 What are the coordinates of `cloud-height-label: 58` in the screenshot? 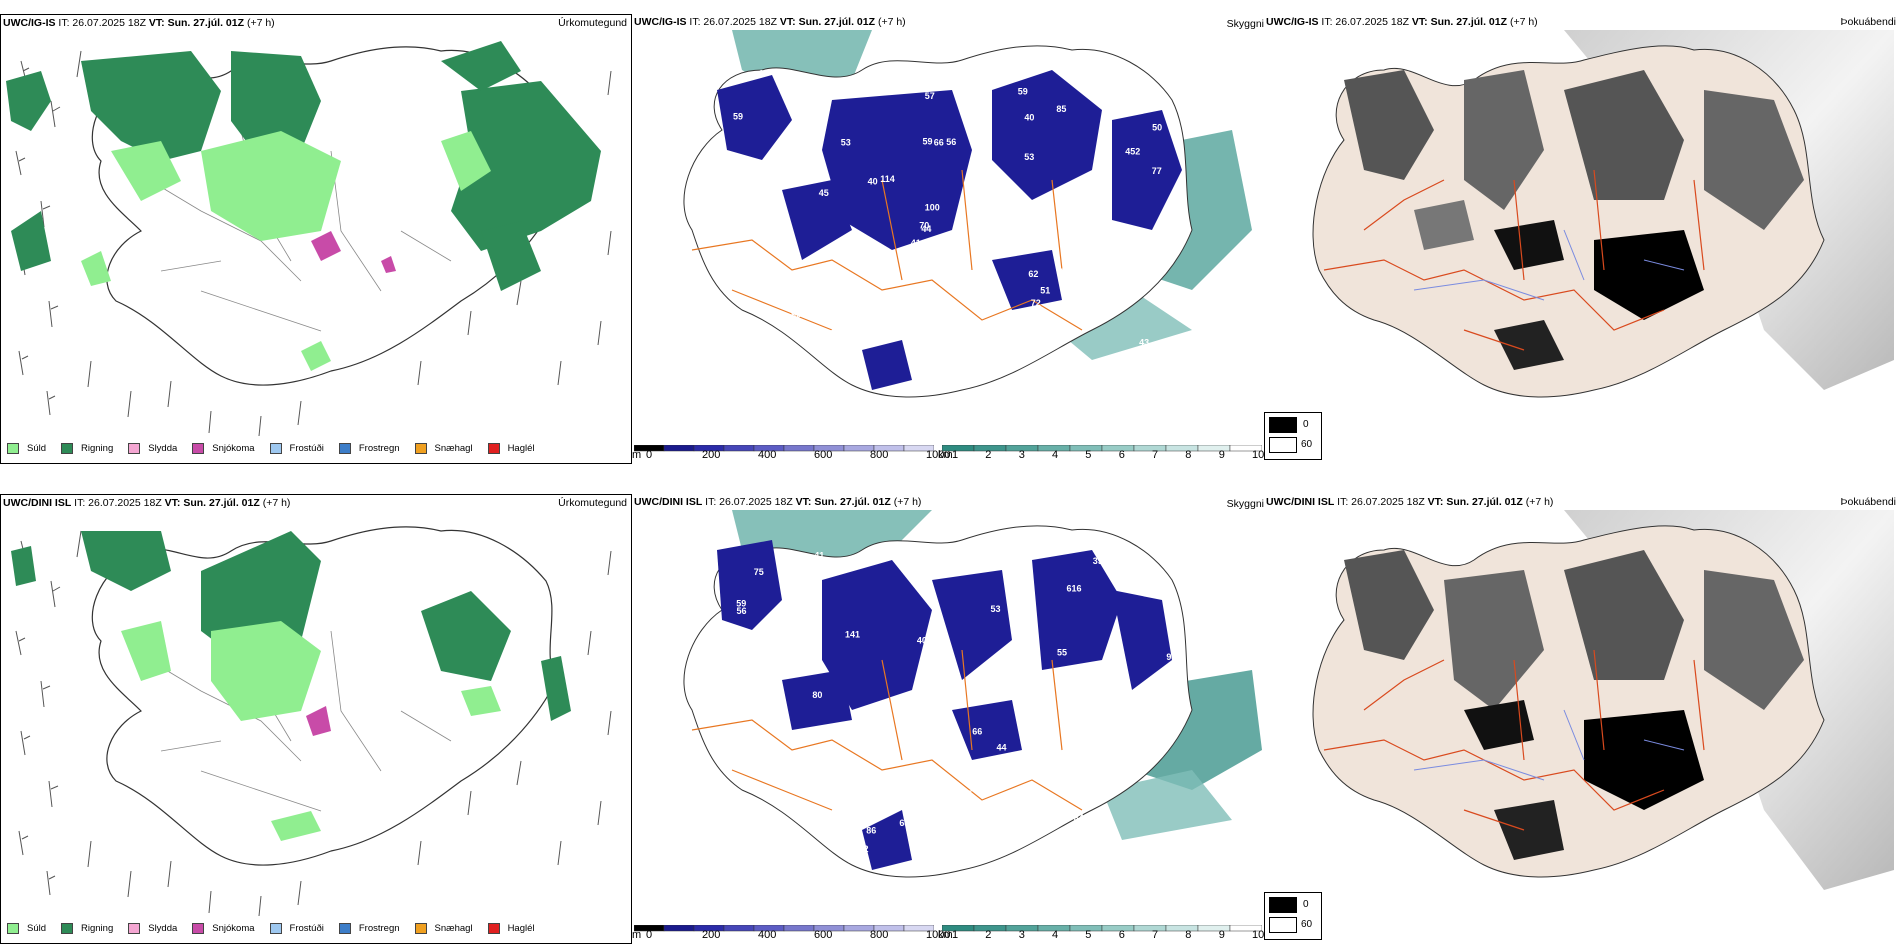 It's located at (991, 208).